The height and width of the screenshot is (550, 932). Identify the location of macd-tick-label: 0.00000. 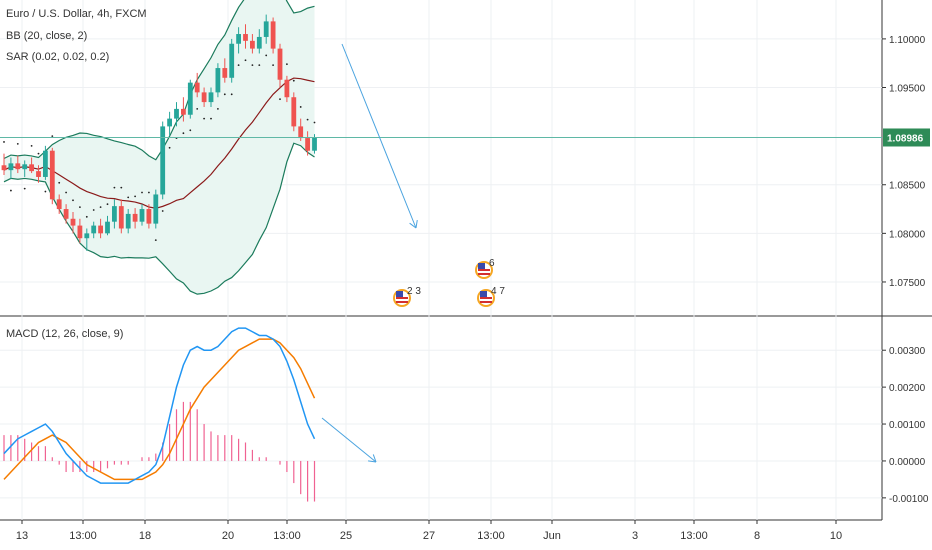
(907, 462).